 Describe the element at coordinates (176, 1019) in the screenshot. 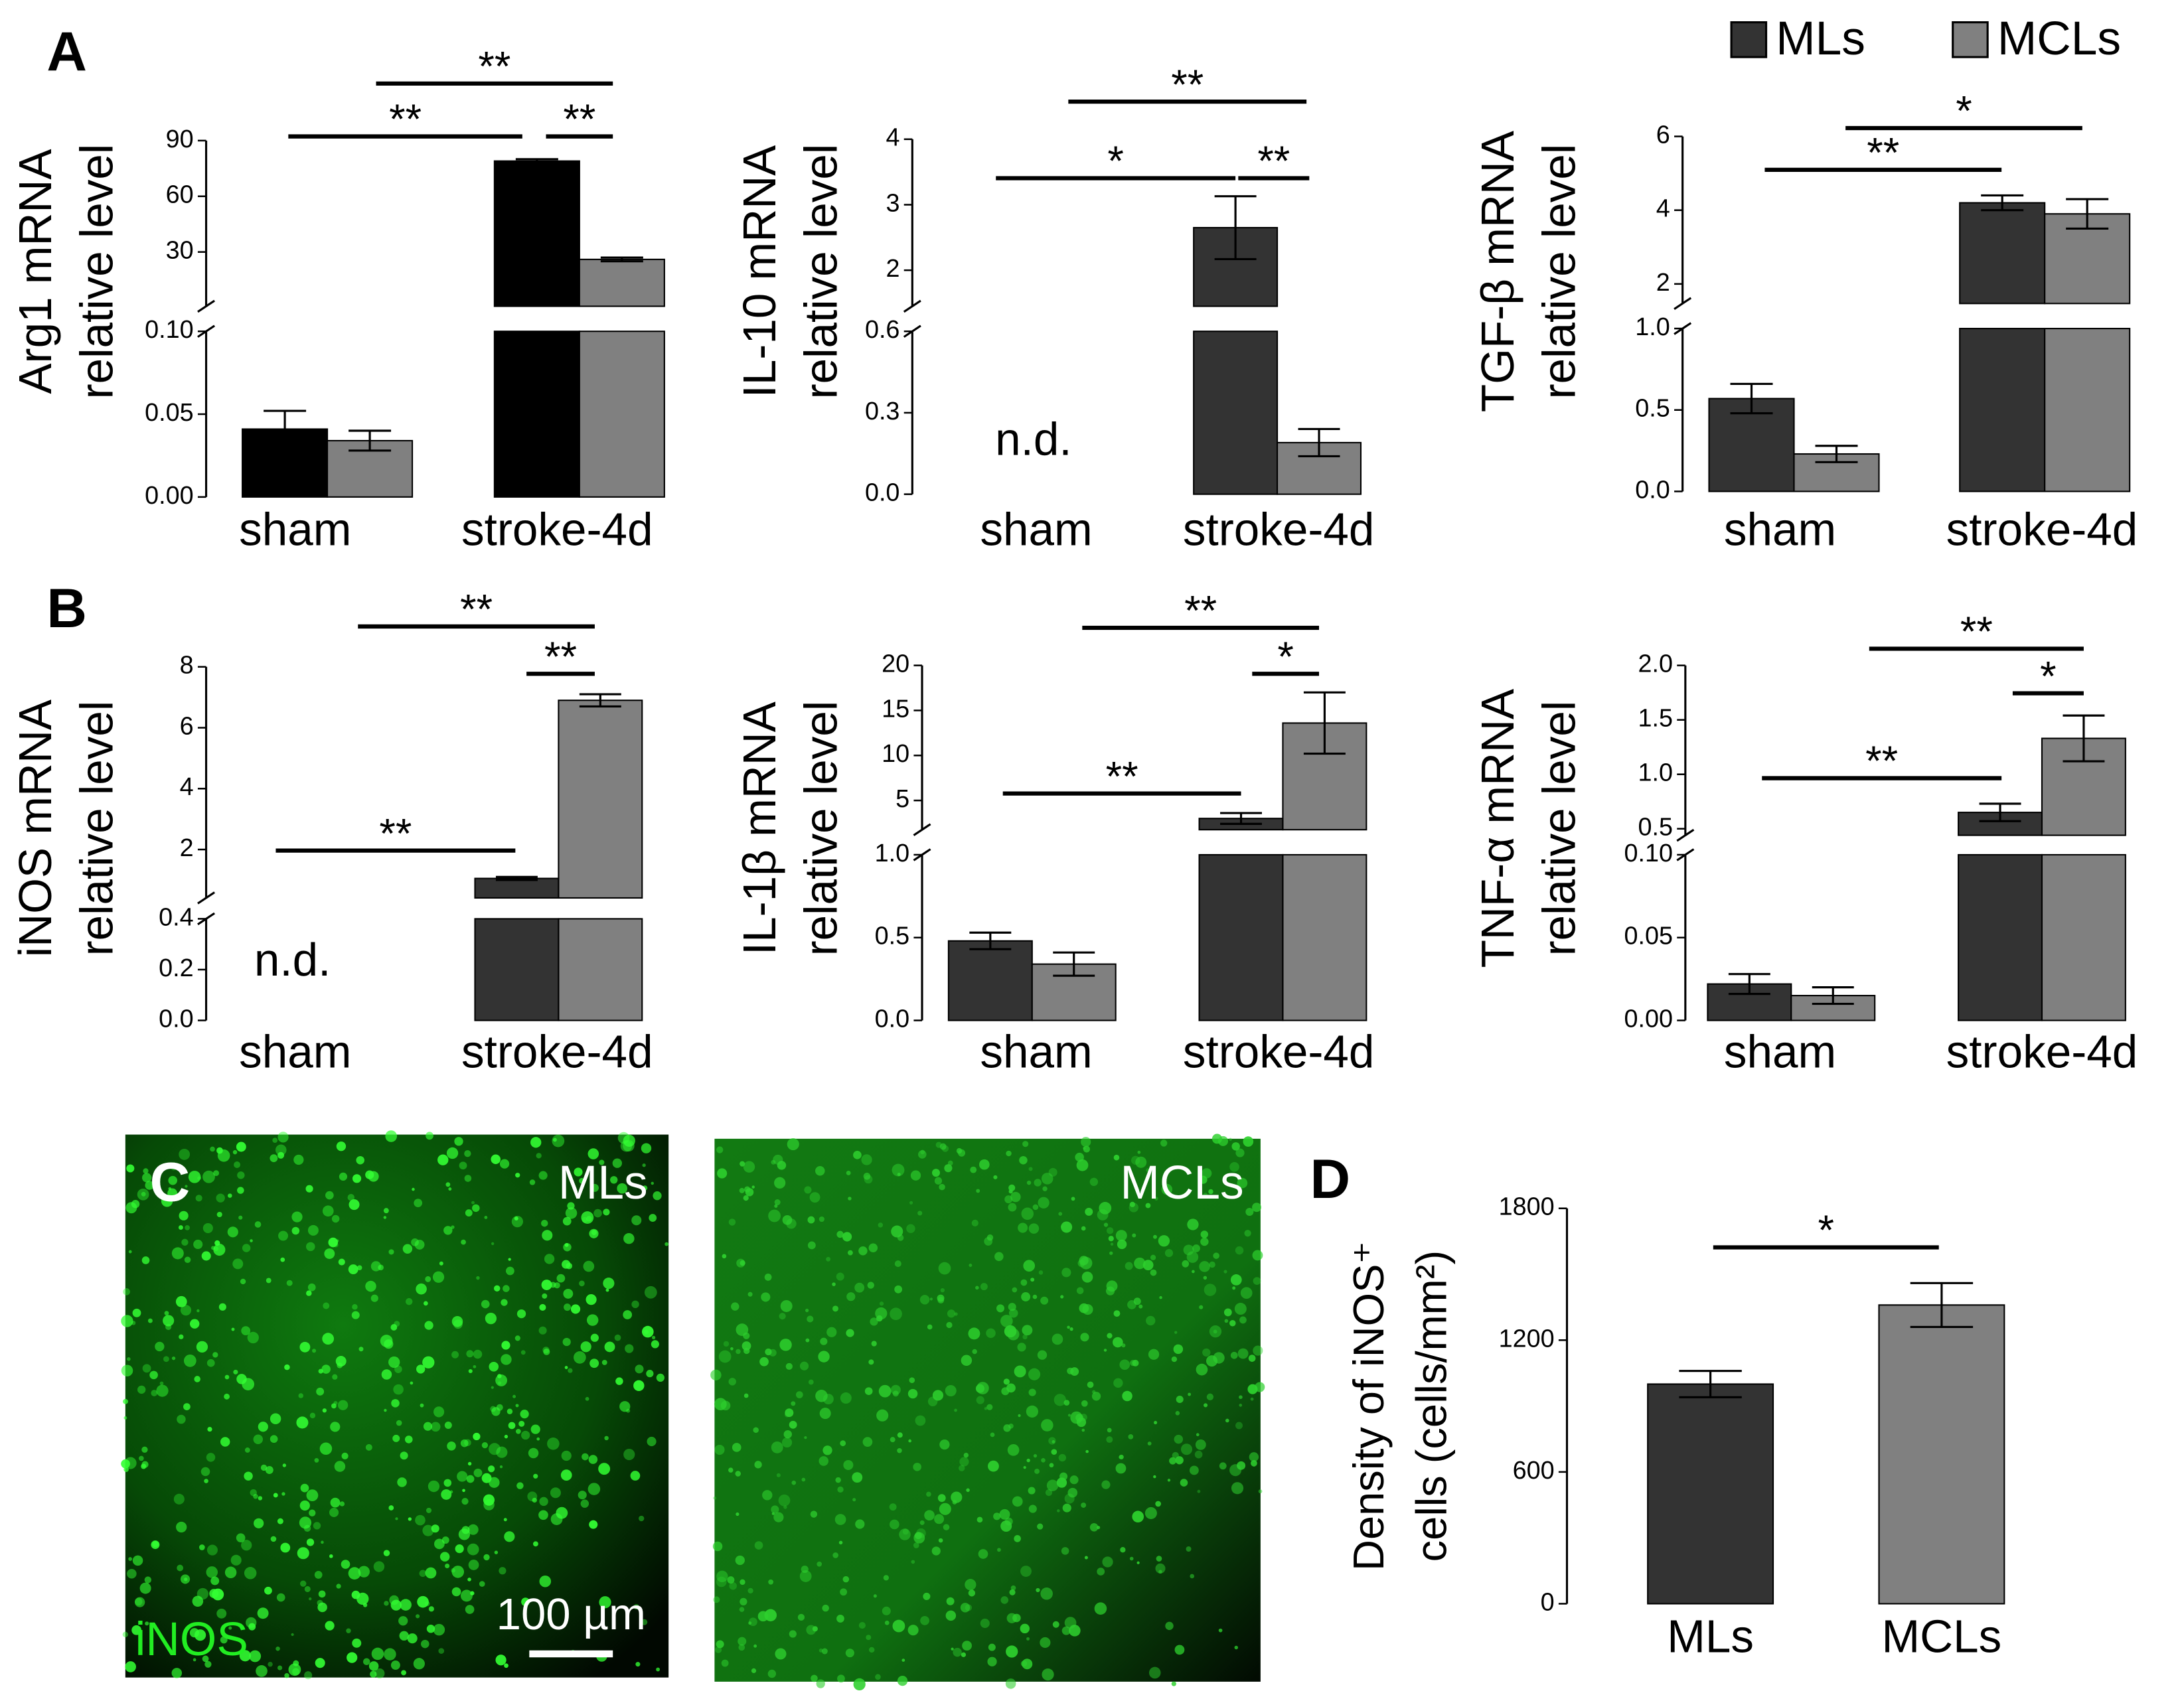

I see `y-tick-label: 0.0` at that location.